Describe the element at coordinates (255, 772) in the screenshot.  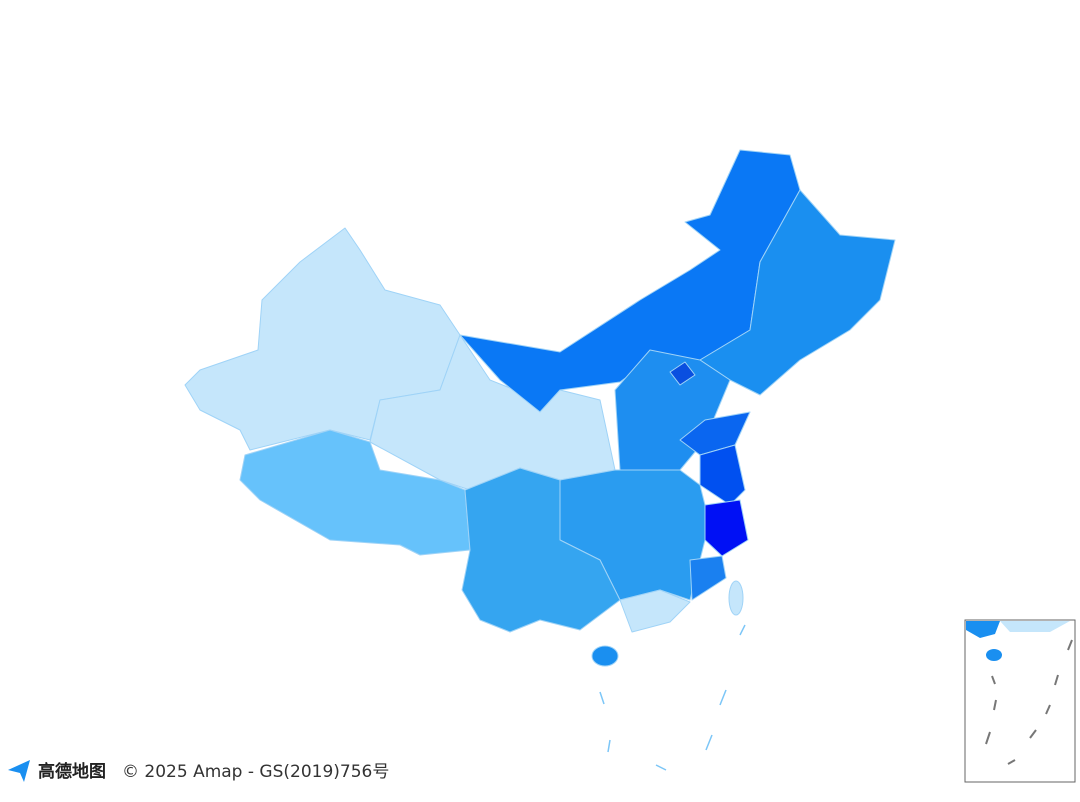
I see `copyright: © 2025 Amap - GS(2019)756号` at that location.